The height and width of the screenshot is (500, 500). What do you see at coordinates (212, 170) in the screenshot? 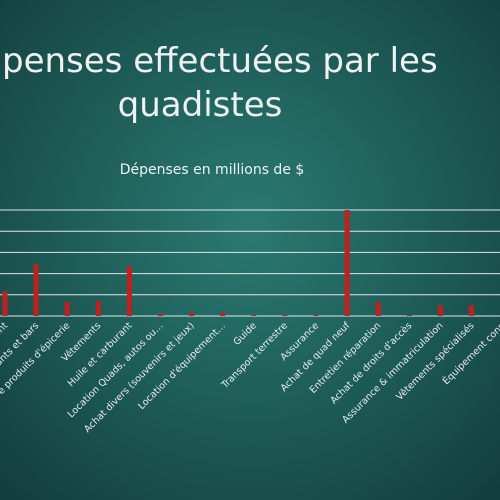
I see `chart-subtitle: Dépenses en millions de $` at bounding box center [212, 170].